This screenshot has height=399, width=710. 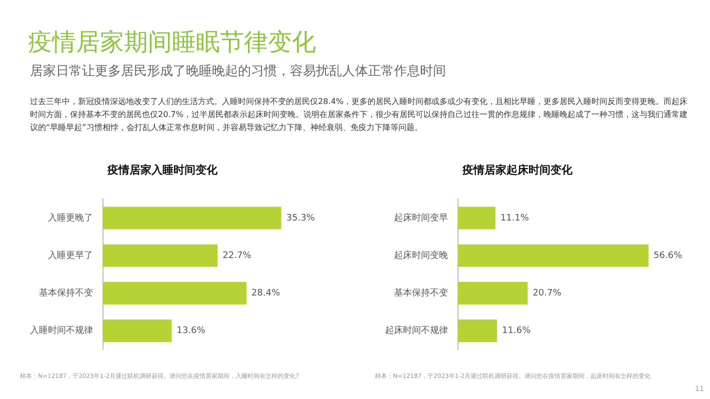 What do you see at coordinates (421, 255) in the screenshot?
I see `y-tick-label: 起床时间变晚` at bounding box center [421, 255].